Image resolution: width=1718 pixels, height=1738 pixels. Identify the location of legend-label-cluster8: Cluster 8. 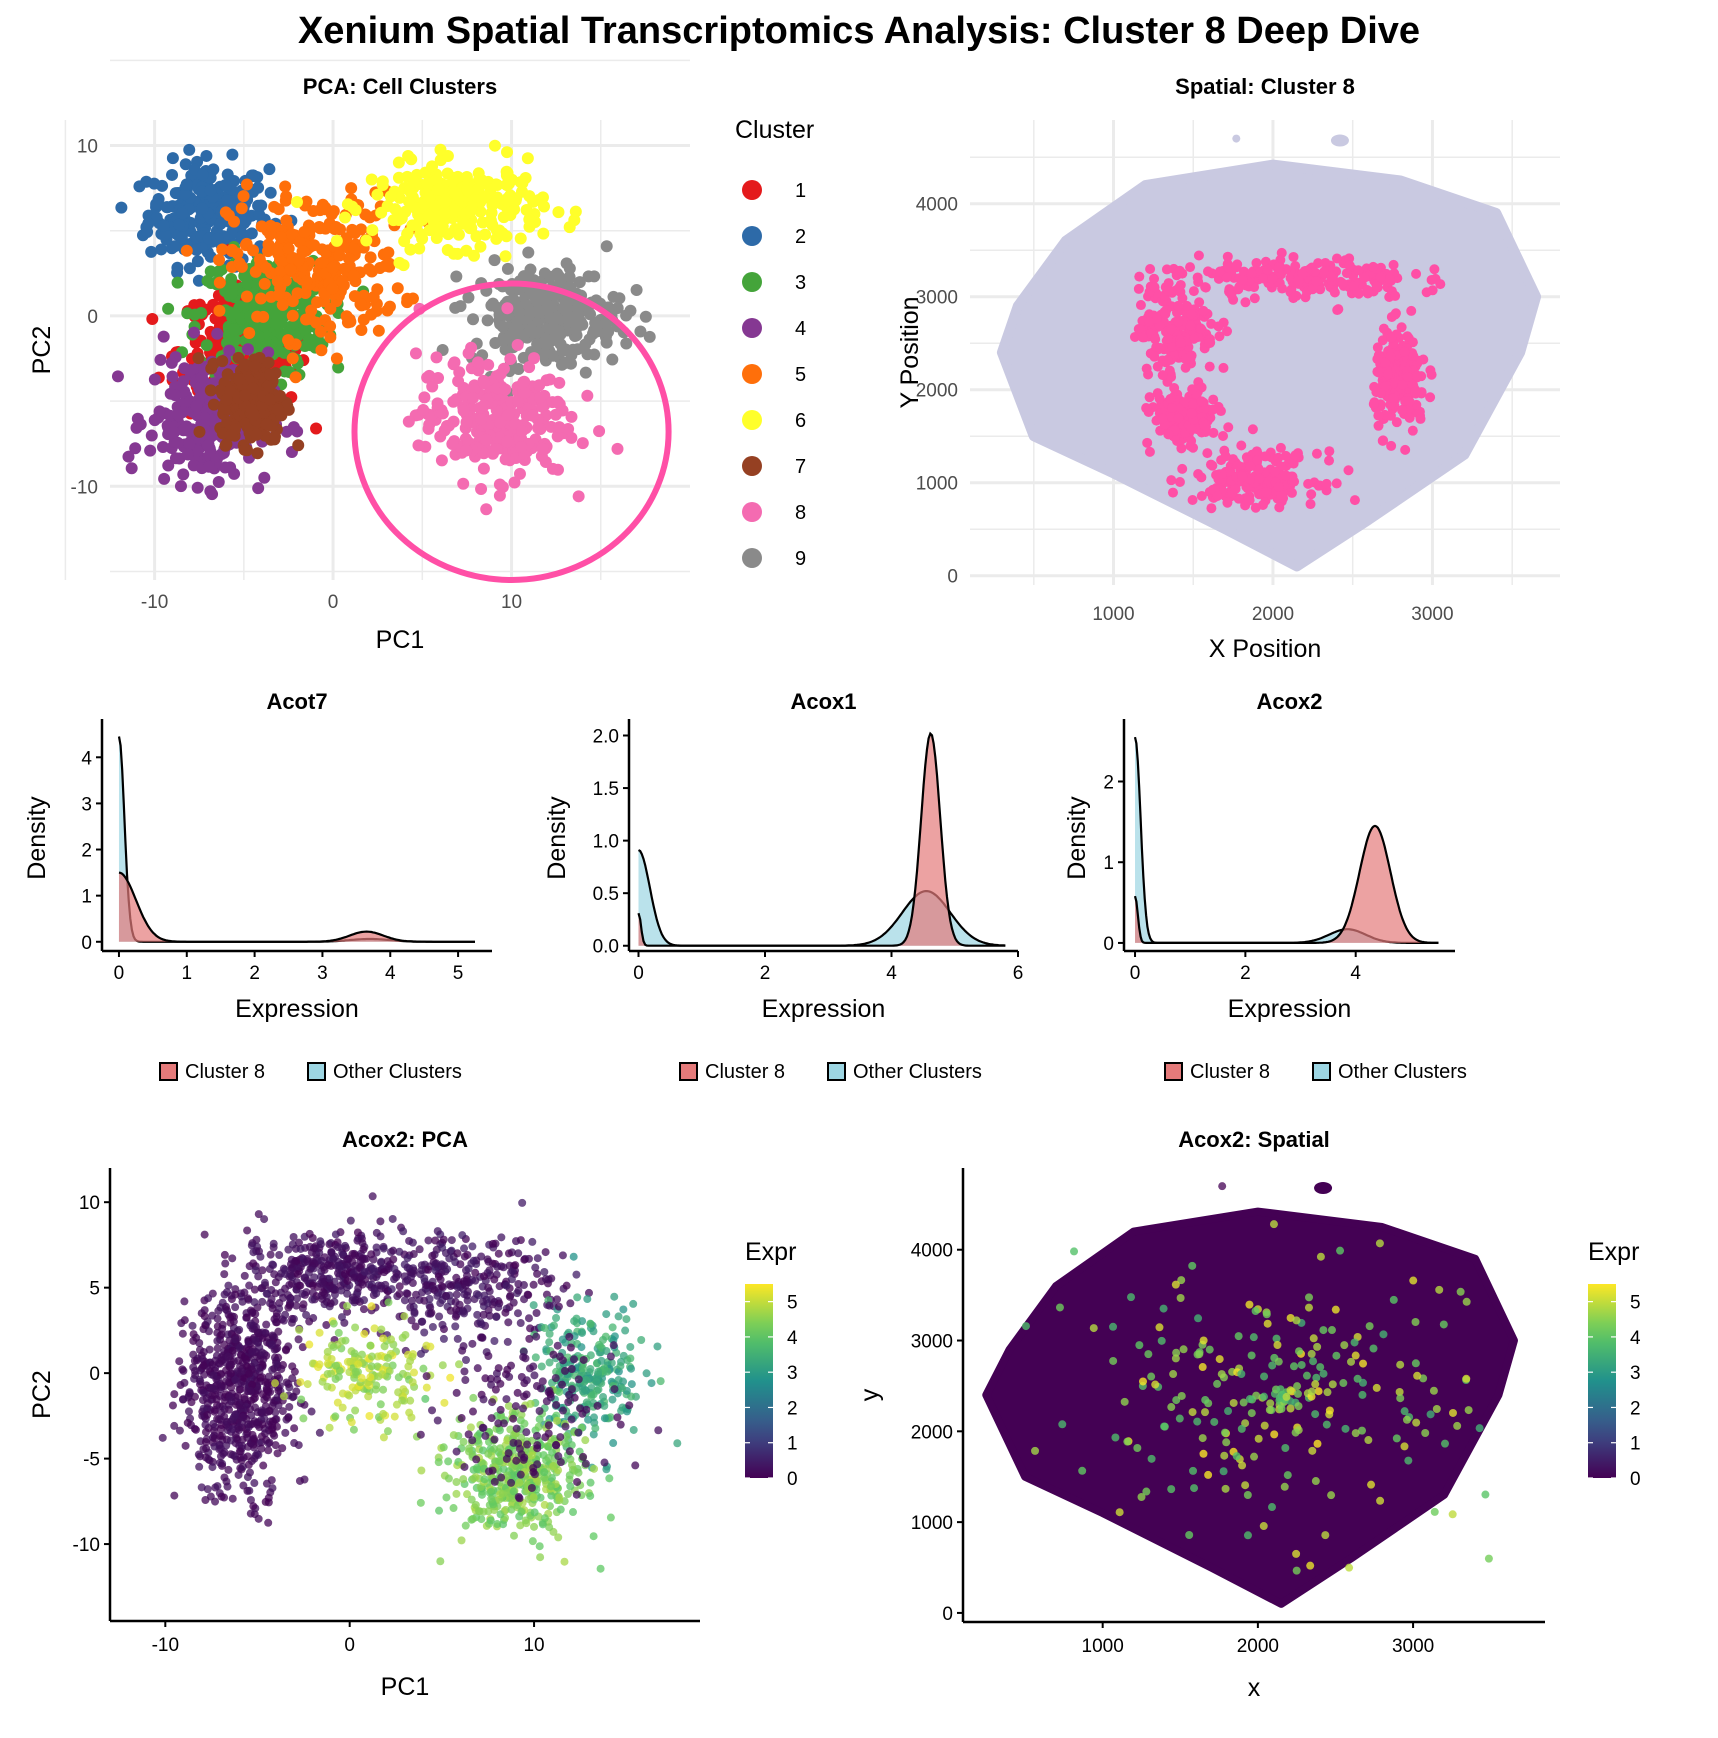
(745, 1072).